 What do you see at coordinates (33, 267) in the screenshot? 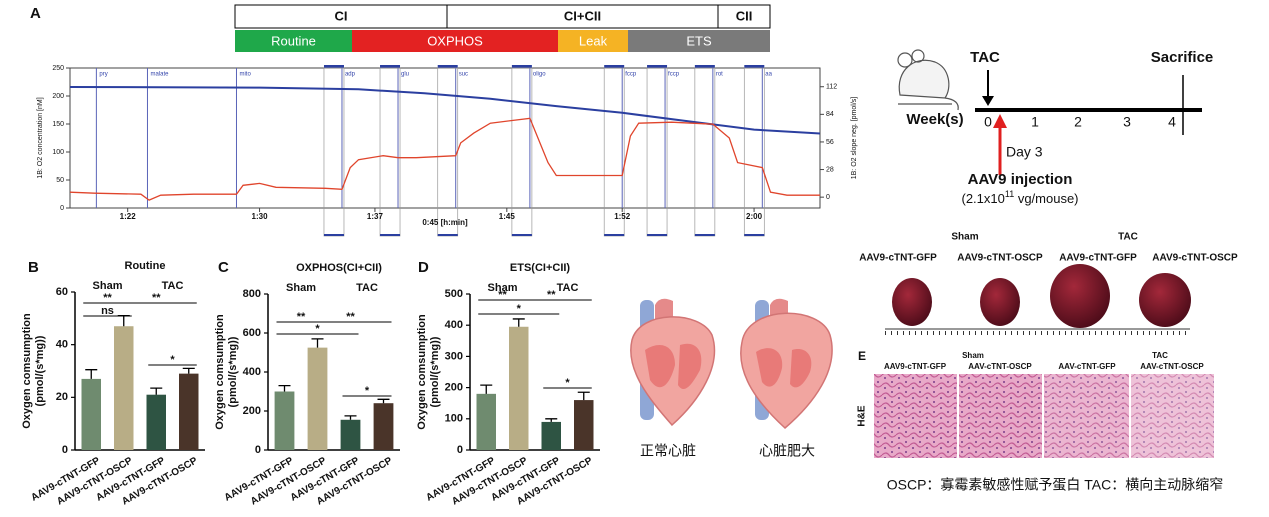
I see `panel-label: B` at bounding box center [33, 267].